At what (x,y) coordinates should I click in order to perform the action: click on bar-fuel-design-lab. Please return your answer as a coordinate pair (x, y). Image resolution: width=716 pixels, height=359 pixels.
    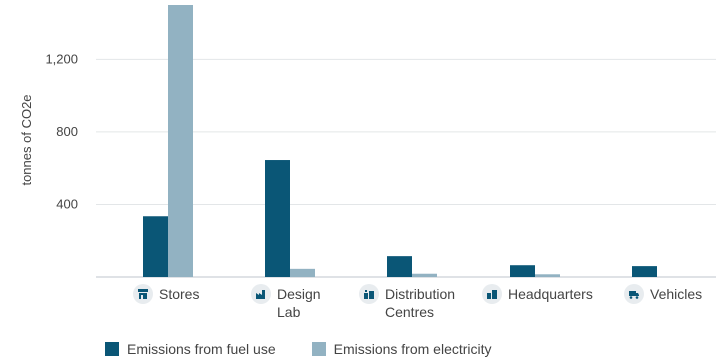
    Looking at the image, I should click on (277, 218).